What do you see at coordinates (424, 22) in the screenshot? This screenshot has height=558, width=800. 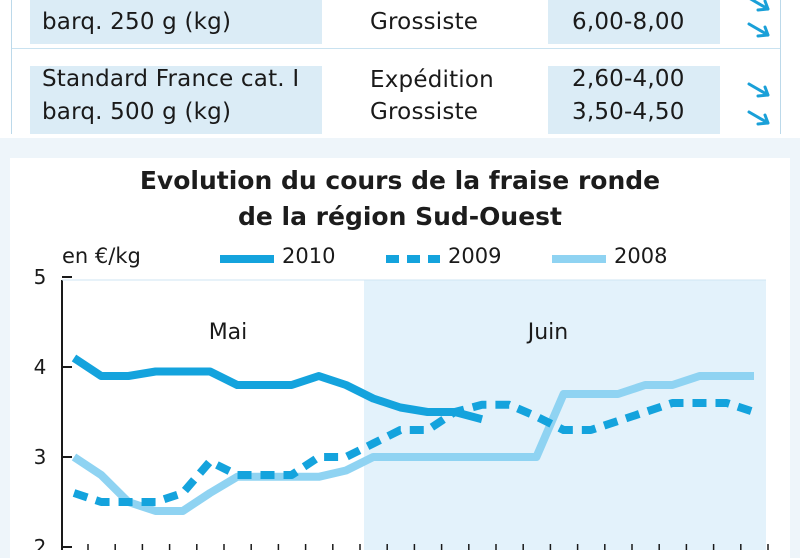 I see `row-1-stage-2: Grossiste` at bounding box center [424, 22].